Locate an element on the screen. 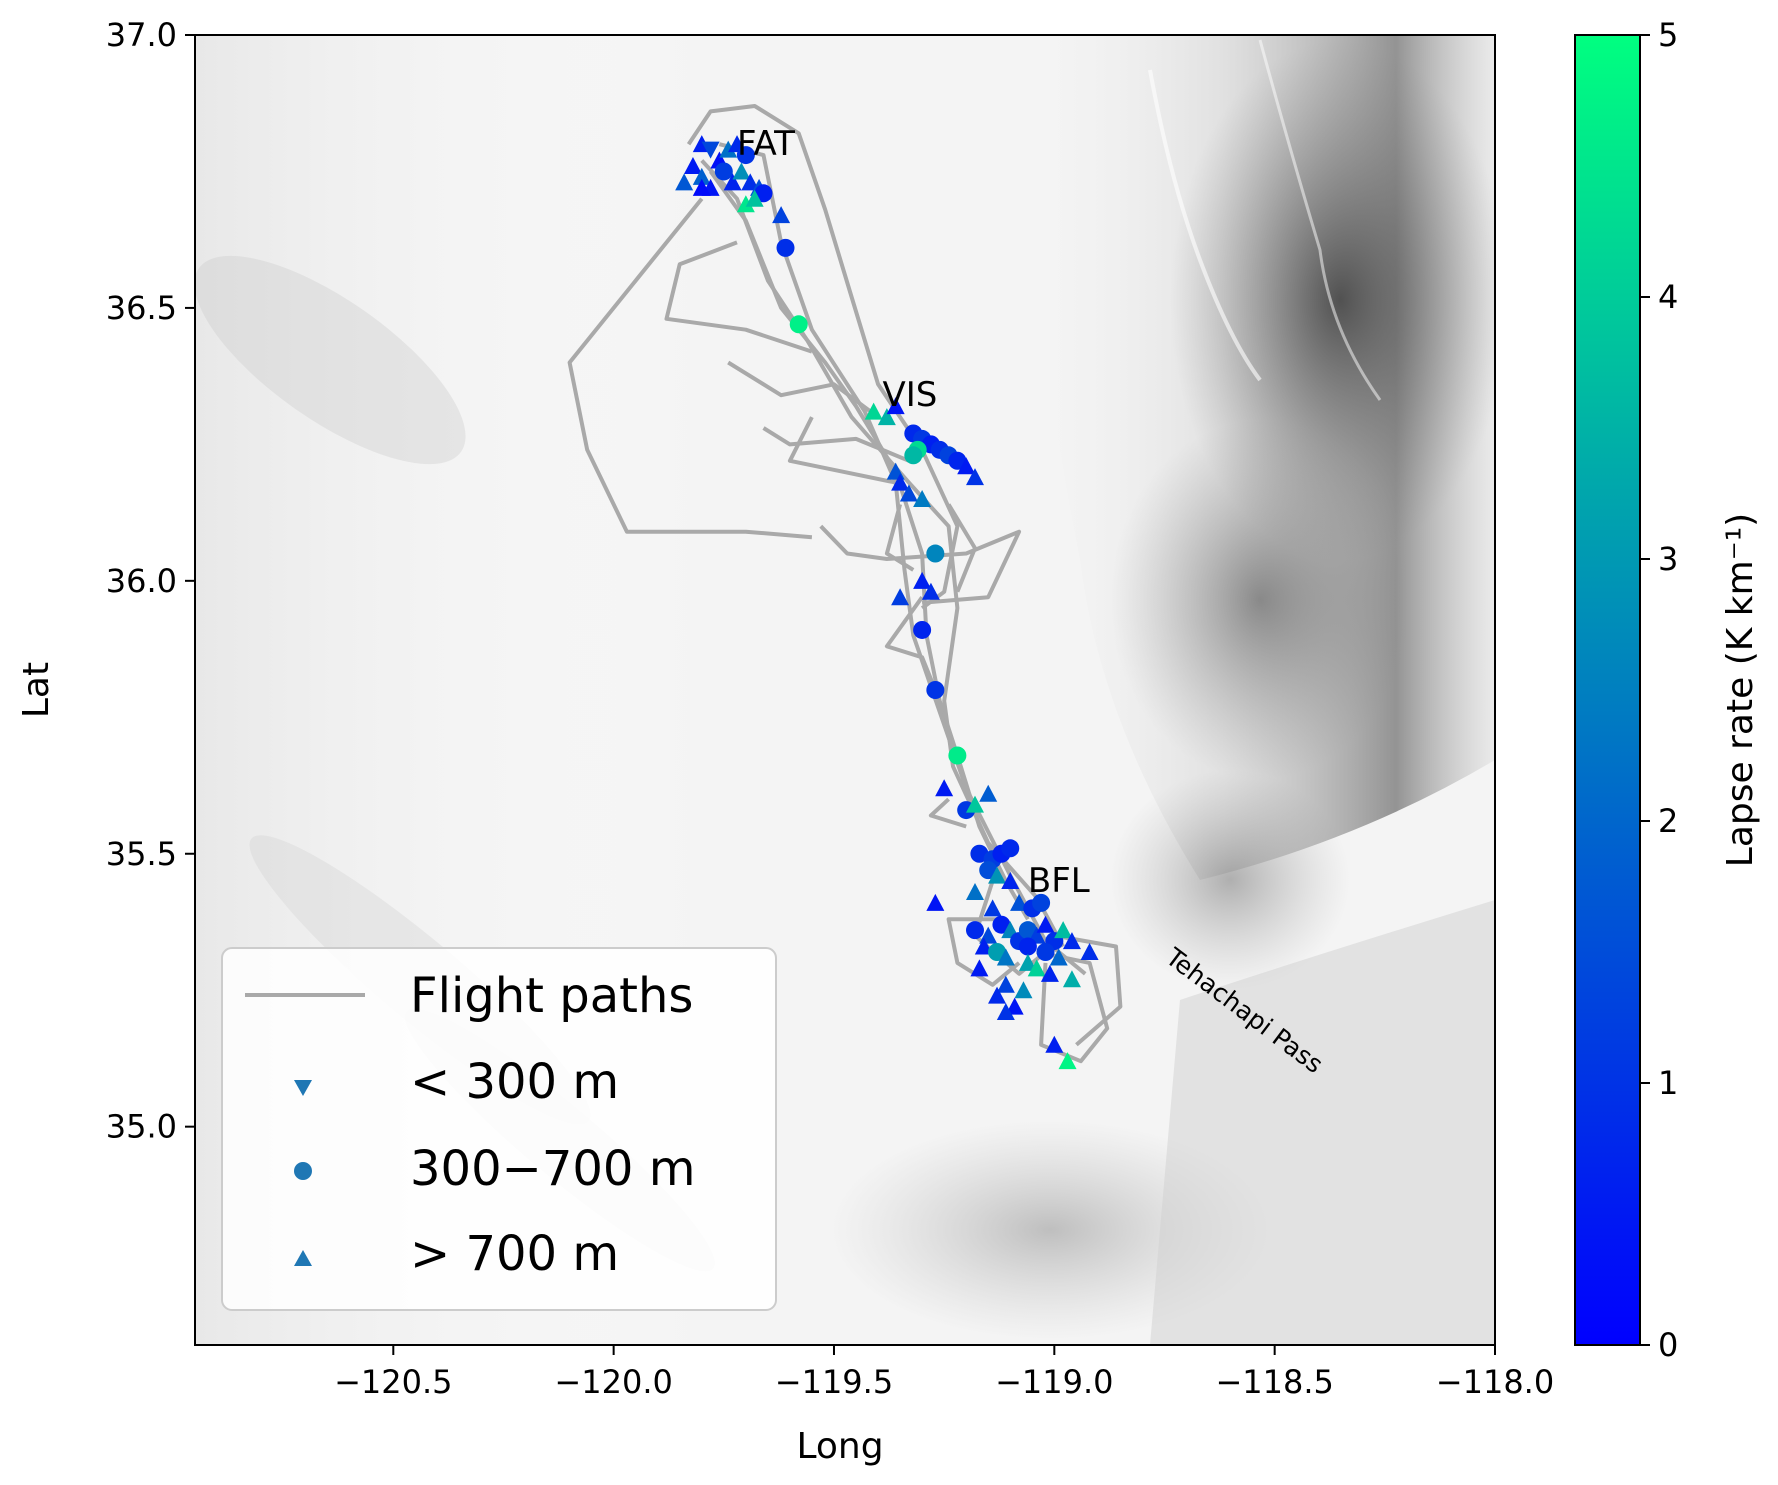  y-axis-ticks: 35.0 35.5 36.0 36.5 37.0 is located at coordinates (150, 581).